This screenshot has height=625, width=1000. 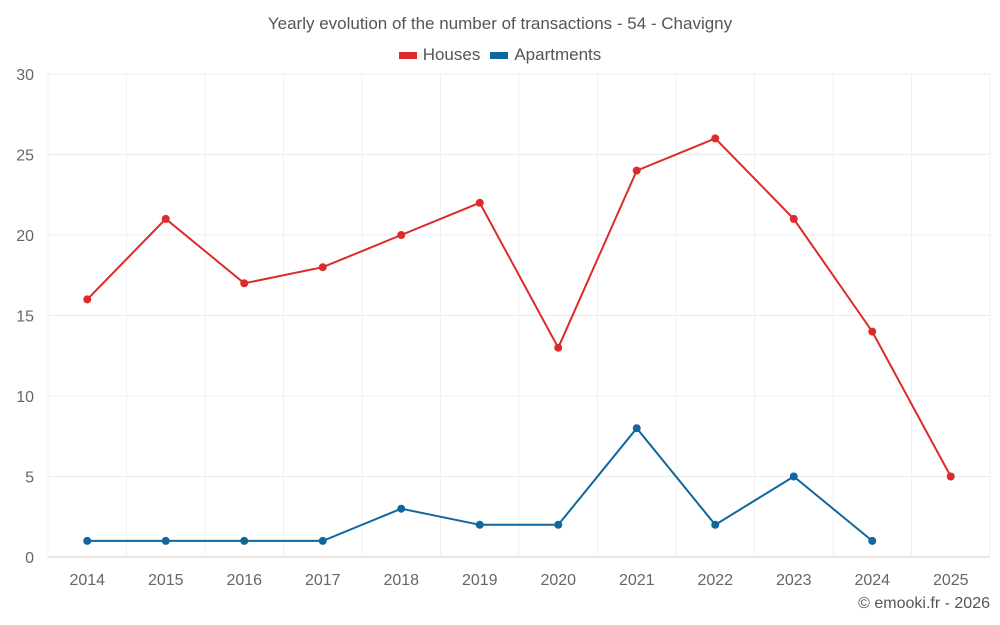 What do you see at coordinates (25, 156) in the screenshot?
I see `y-tick-label: 25` at bounding box center [25, 156].